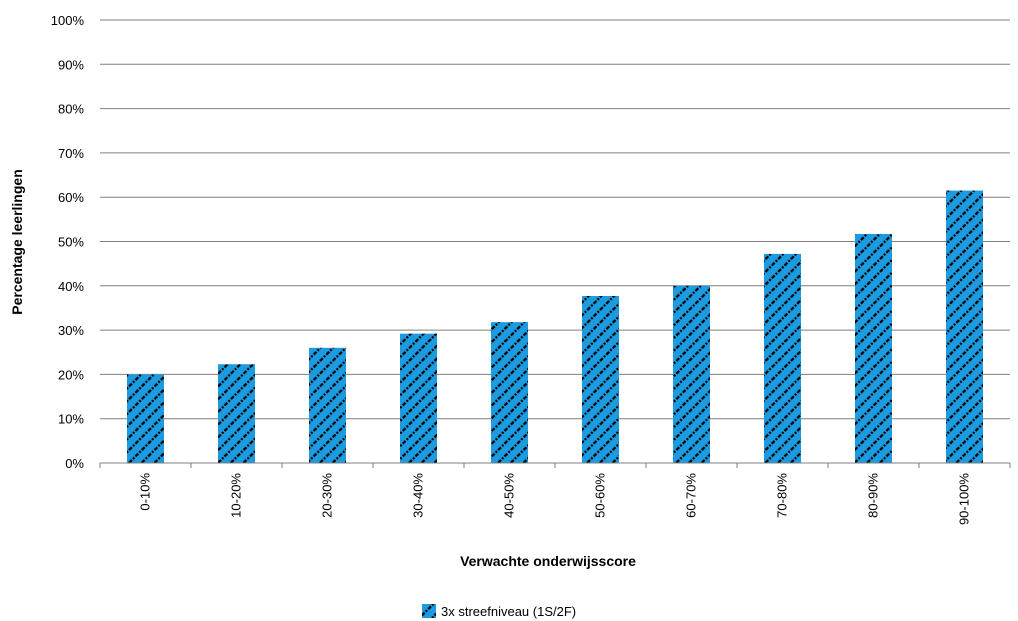 The width and height of the screenshot is (1018, 621). I want to click on bar-60-70%, so click(691, 374).